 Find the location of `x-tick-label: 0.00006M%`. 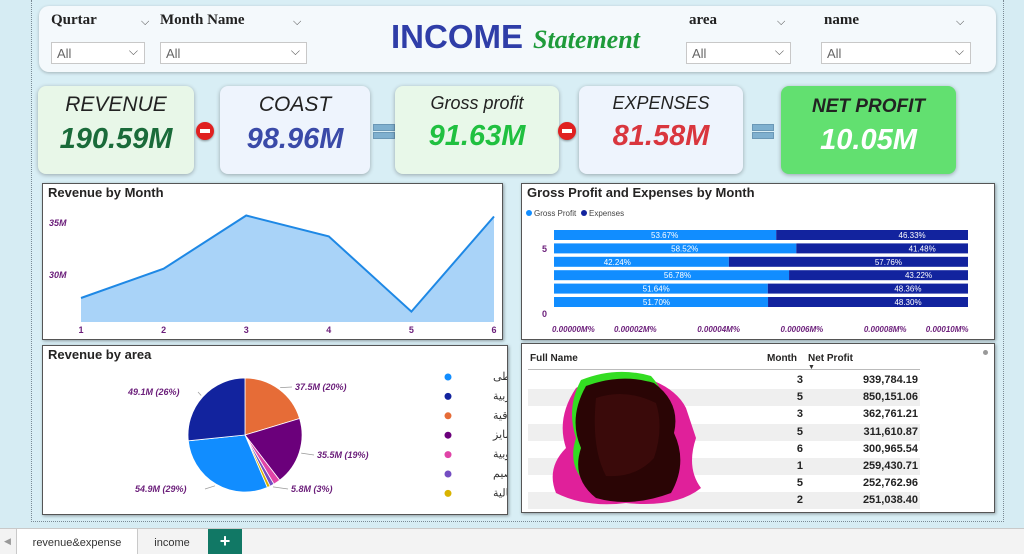

x-tick-label: 0.00006M% is located at coordinates (802, 329).